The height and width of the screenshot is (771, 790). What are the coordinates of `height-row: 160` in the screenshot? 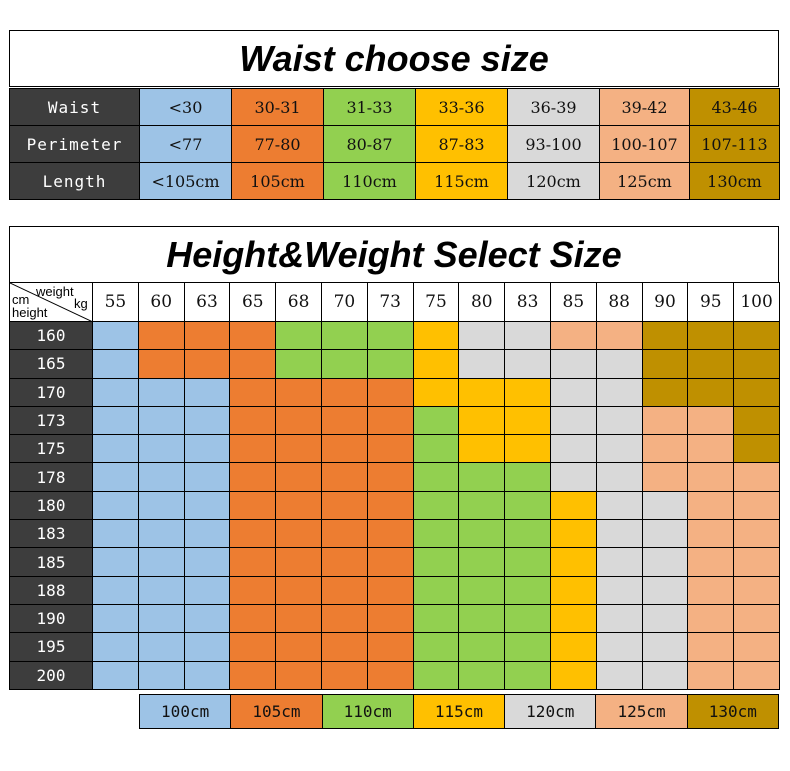 It's located at (394, 335).